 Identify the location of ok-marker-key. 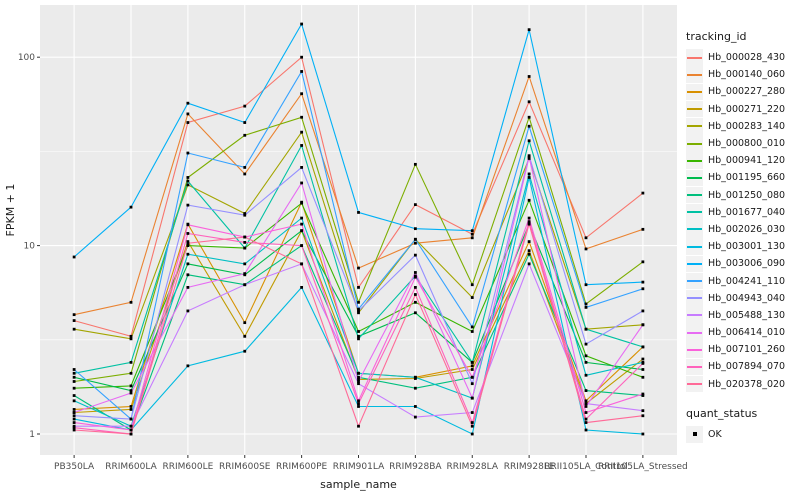
(694, 434).